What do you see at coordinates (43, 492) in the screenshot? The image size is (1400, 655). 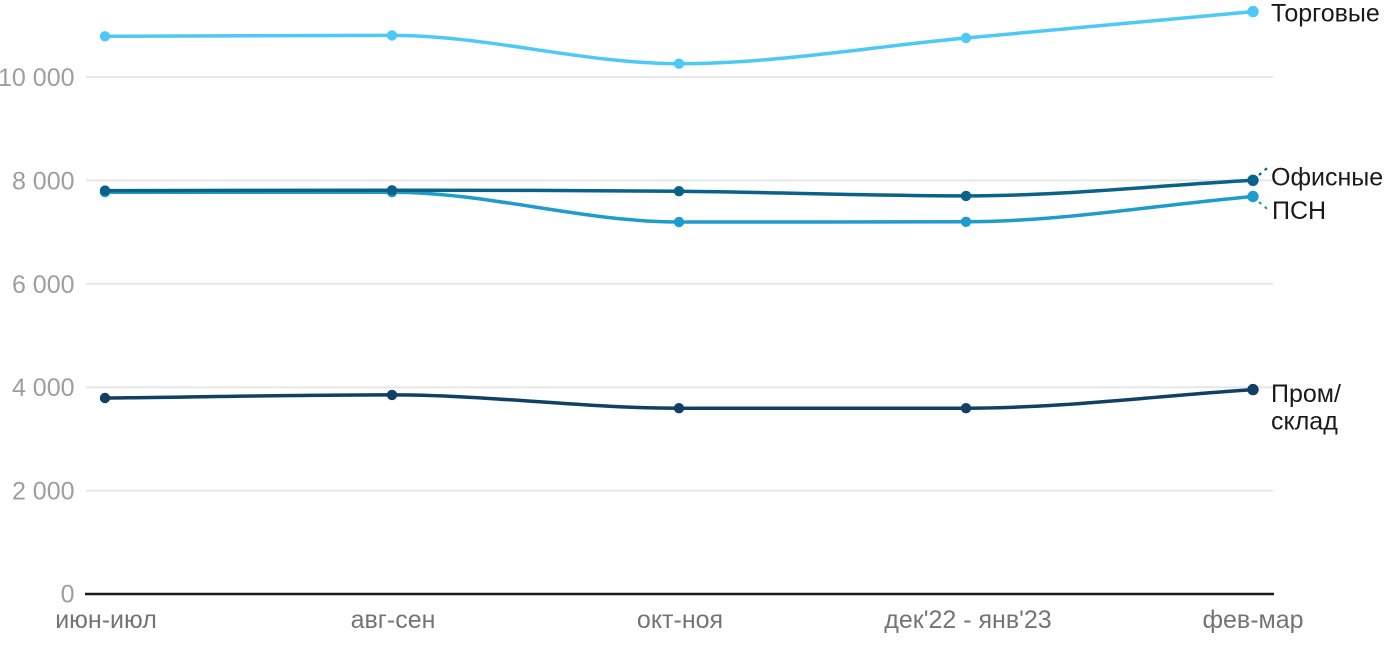 I see `svg-text: 2 000` at bounding box center [43, 492].